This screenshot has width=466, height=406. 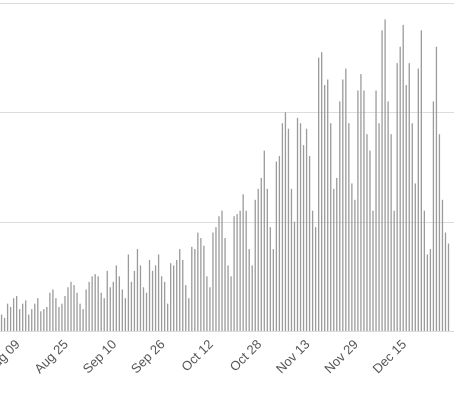 I want to click on x-tick-label: Dec 15, so click(x=390, y=357).